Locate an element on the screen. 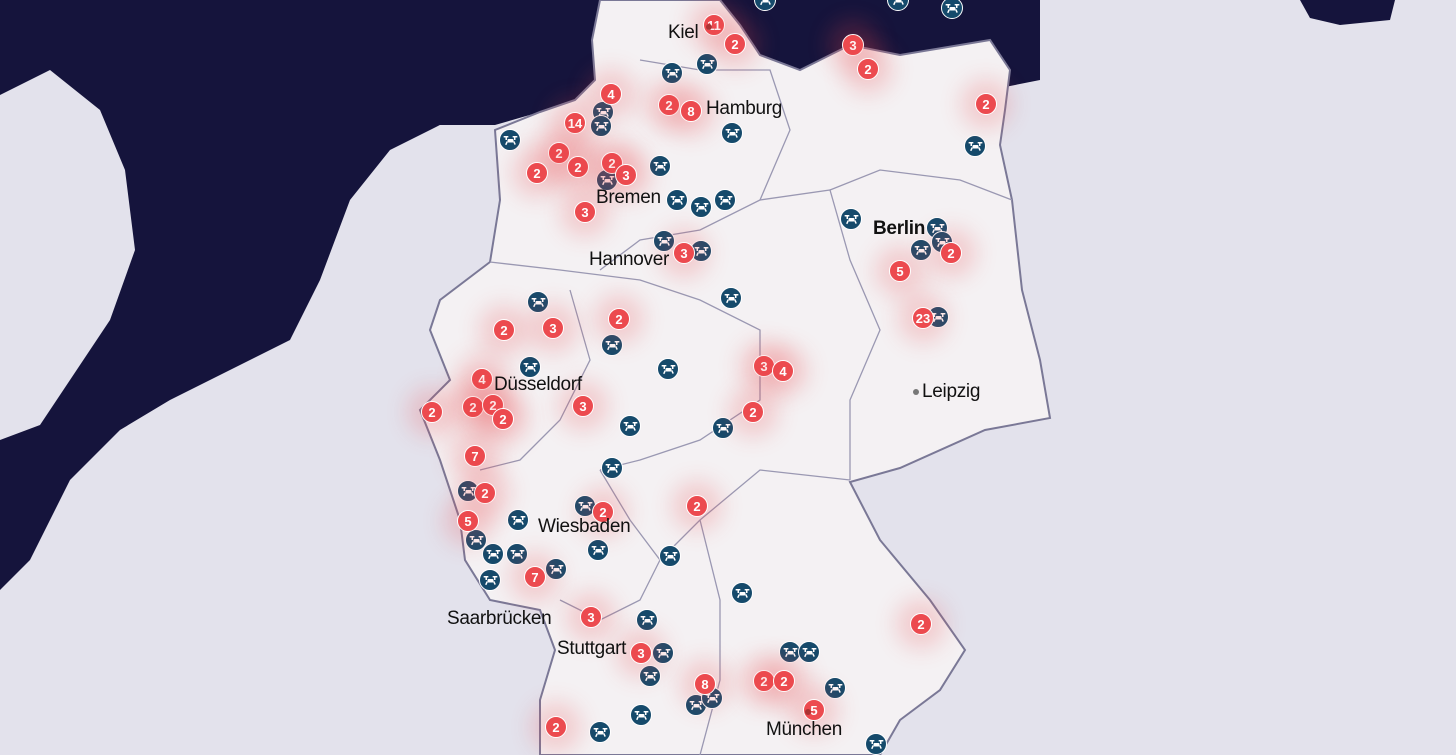 This screenshot has height=755, width=1456. incident-count-marker: 23 is located at coordinates (923, 318).